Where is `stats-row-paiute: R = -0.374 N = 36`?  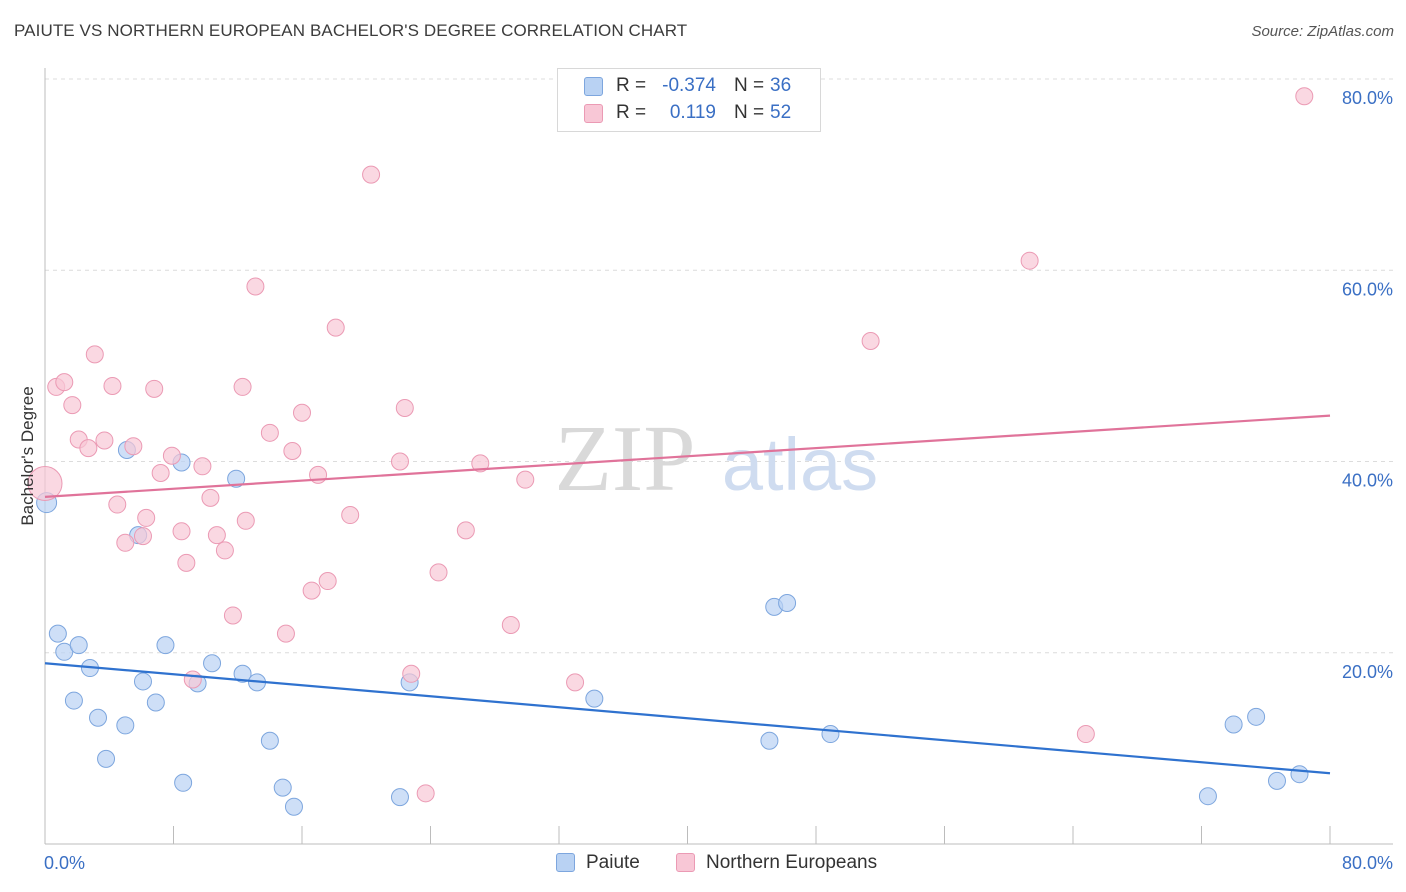 stats-row-paiute: R = -0.374 N = 36 is located at coordinates (689, 86).